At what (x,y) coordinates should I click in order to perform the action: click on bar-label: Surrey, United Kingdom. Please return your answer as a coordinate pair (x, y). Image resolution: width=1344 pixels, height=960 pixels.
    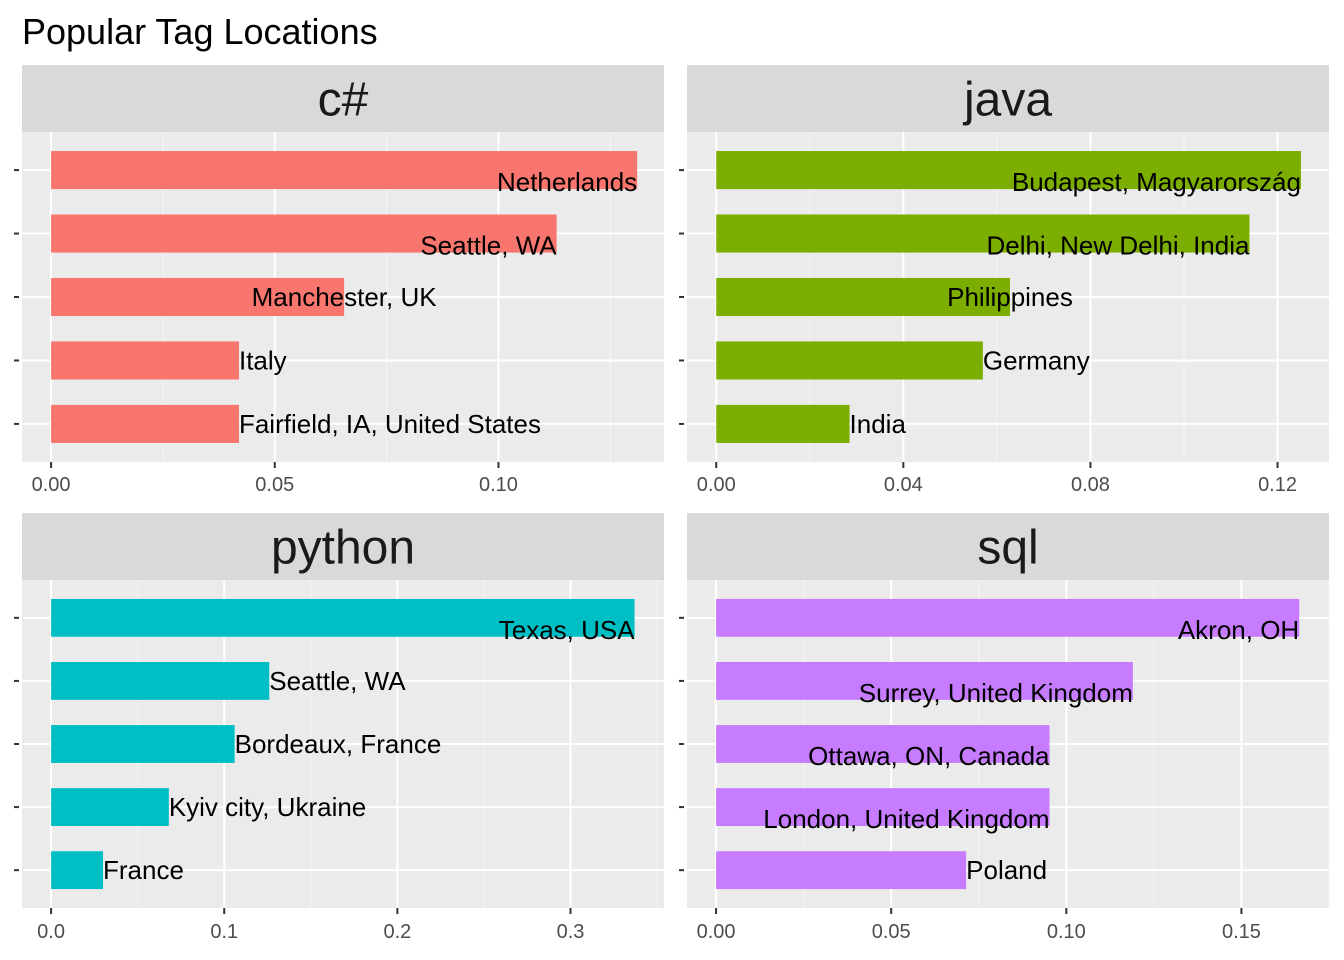
    Looking at the image, I should click on (996, 693).